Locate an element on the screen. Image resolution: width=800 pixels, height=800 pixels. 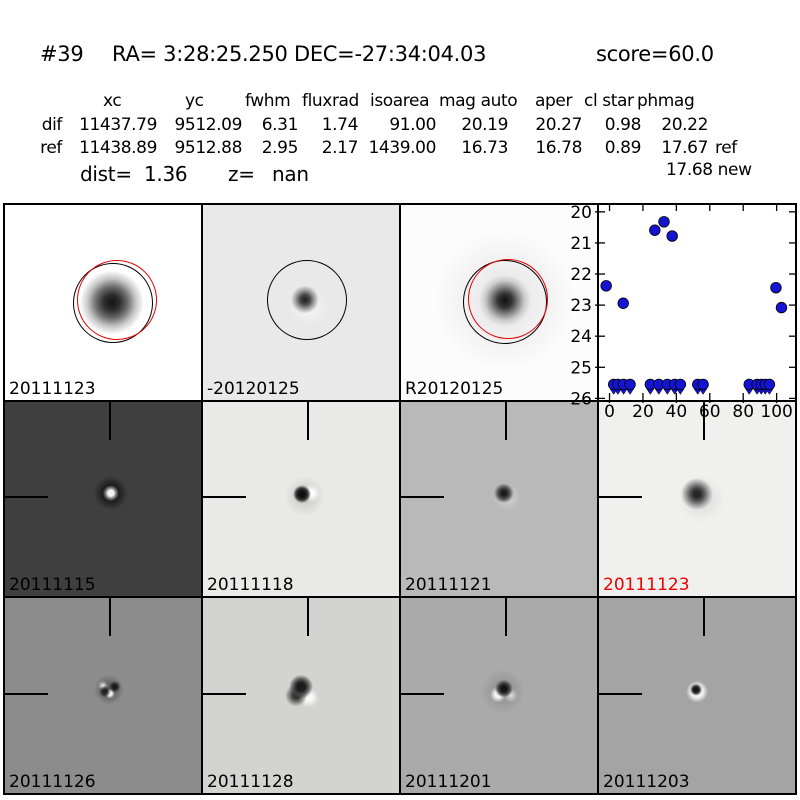
col-header-cl-star: cl star is located at coordinates (609, 101).